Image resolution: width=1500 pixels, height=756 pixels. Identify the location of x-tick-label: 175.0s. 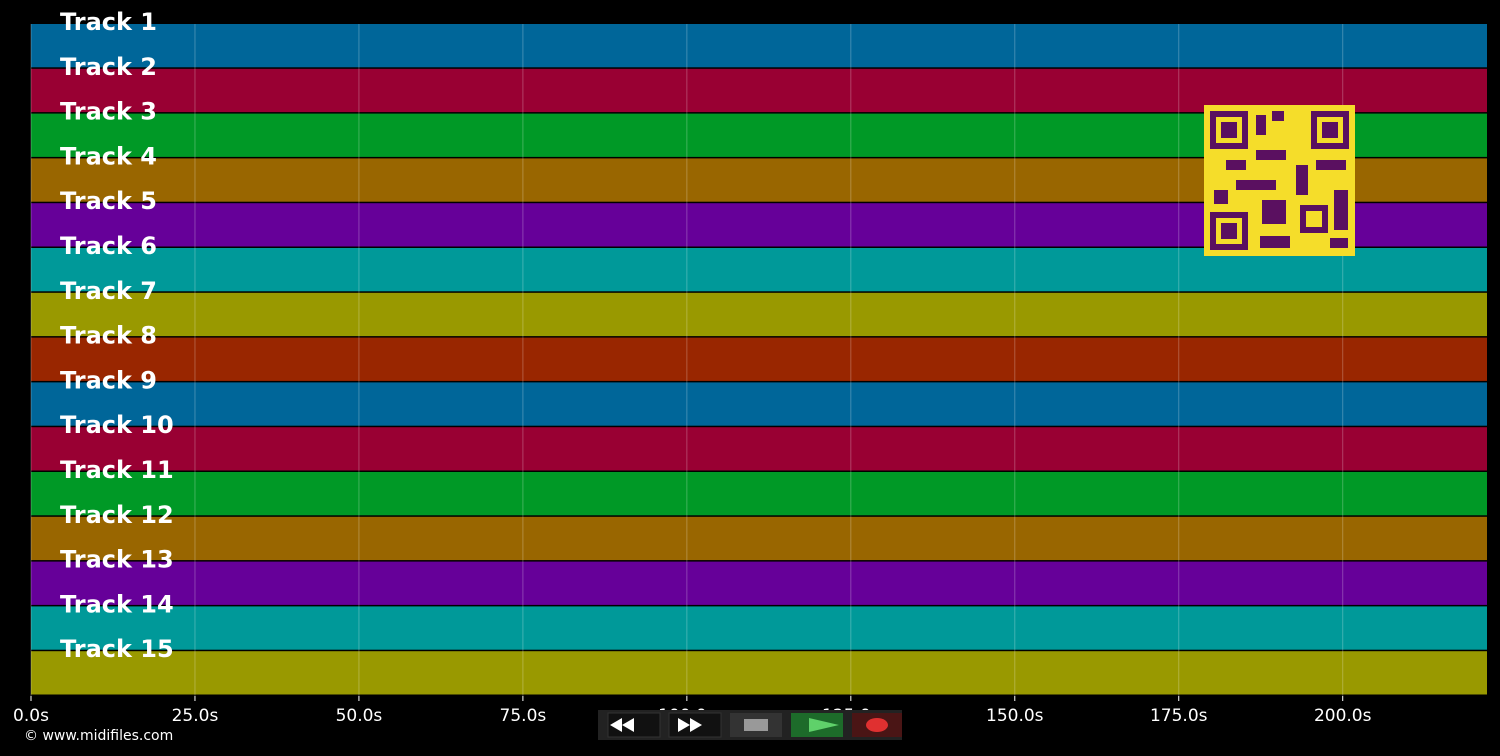
(1179, 716).